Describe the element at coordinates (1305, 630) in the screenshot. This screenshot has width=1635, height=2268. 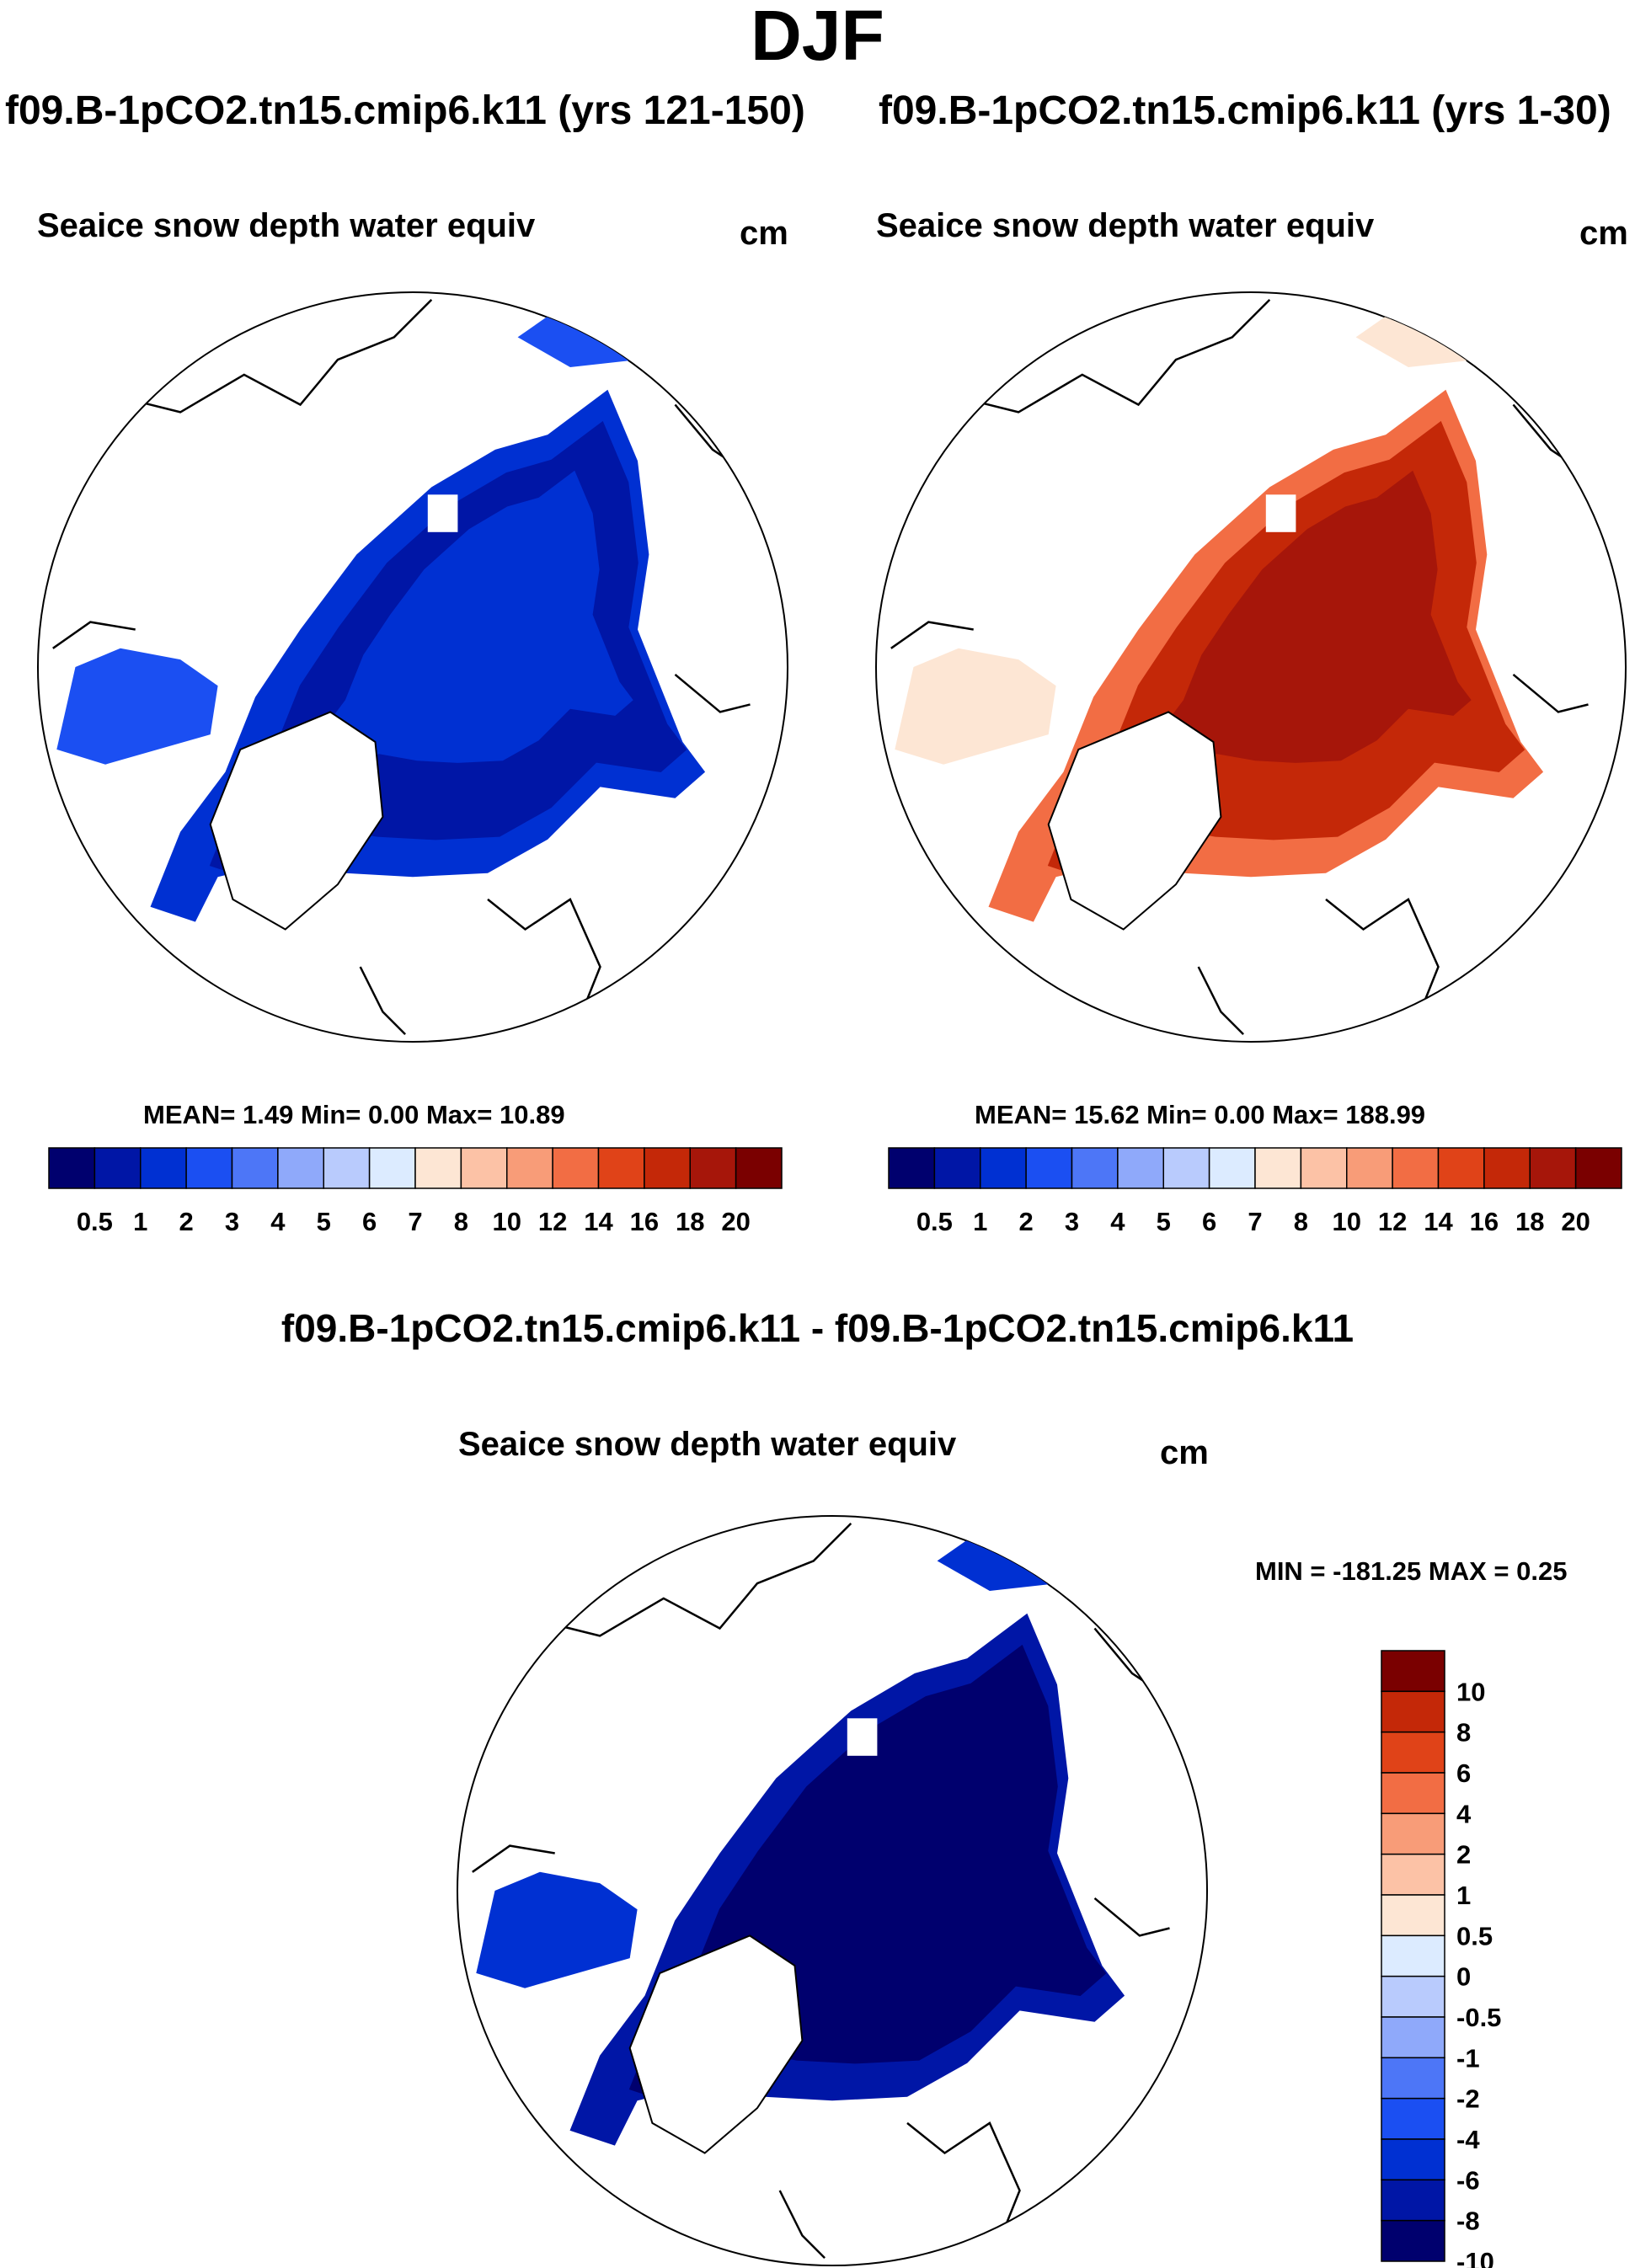
I see `panel2-ice-field-core` at that location.